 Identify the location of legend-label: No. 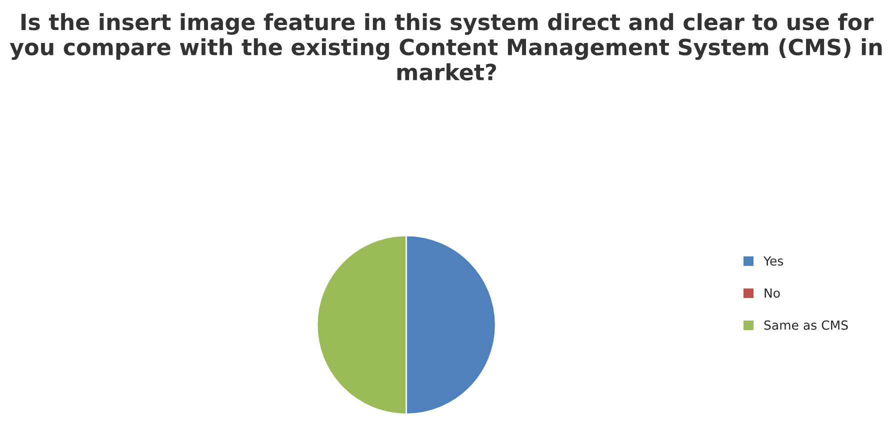
(772, 293).